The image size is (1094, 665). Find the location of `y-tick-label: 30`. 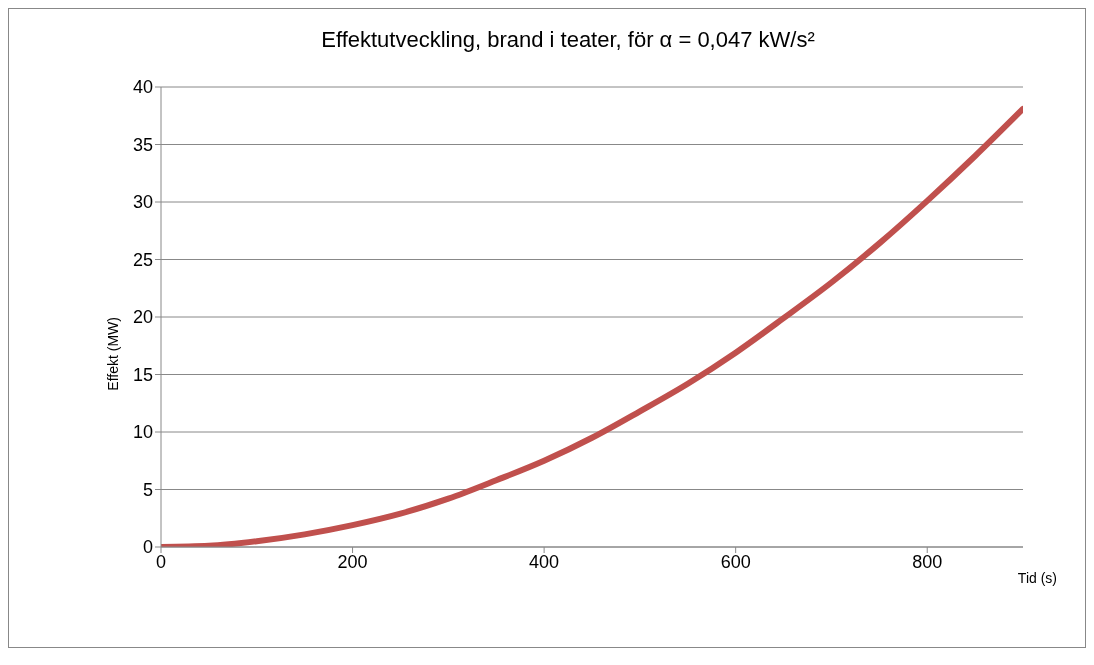

y-tick-label: 30 is located at coordinates (142, 202).